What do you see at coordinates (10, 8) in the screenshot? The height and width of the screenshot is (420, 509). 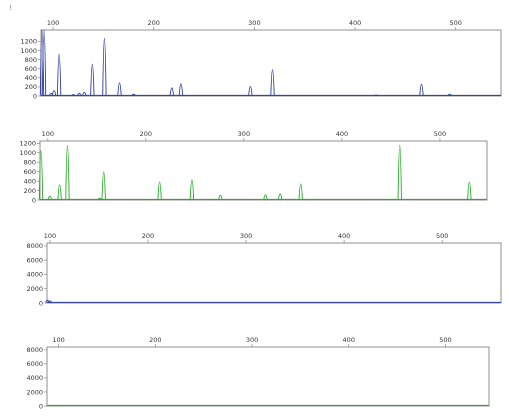 I see `corner-mark: !` at bounding box center [10, 8].